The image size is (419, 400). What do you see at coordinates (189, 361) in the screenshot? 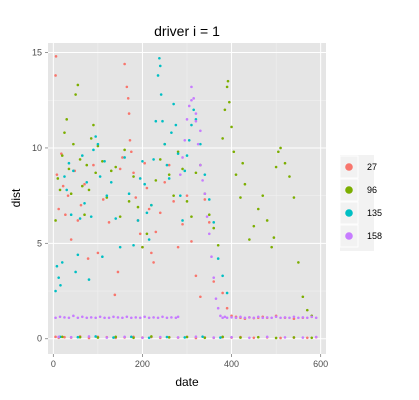
I see `x-axis-ticks: 0 200 400 600` at bounding box center [189, 361].